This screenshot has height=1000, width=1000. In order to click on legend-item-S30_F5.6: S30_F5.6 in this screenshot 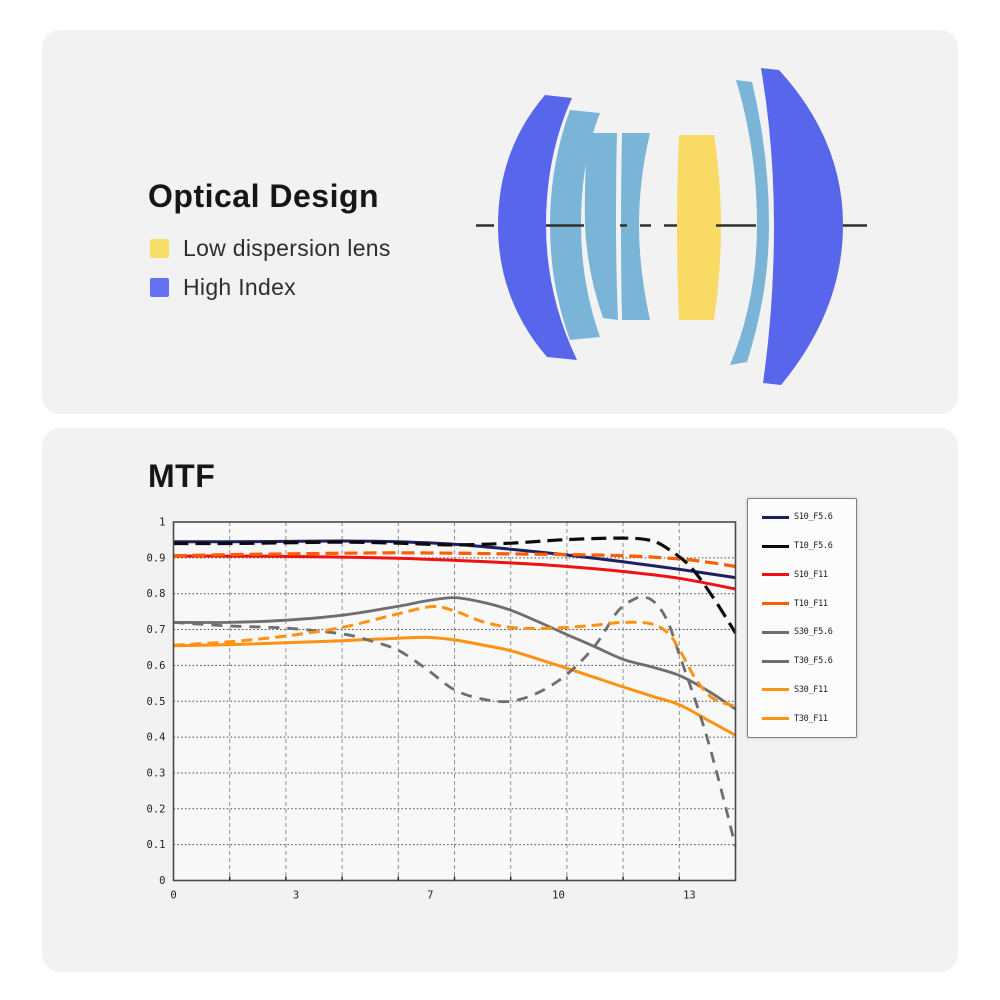, I will do `click(802, 632)`.